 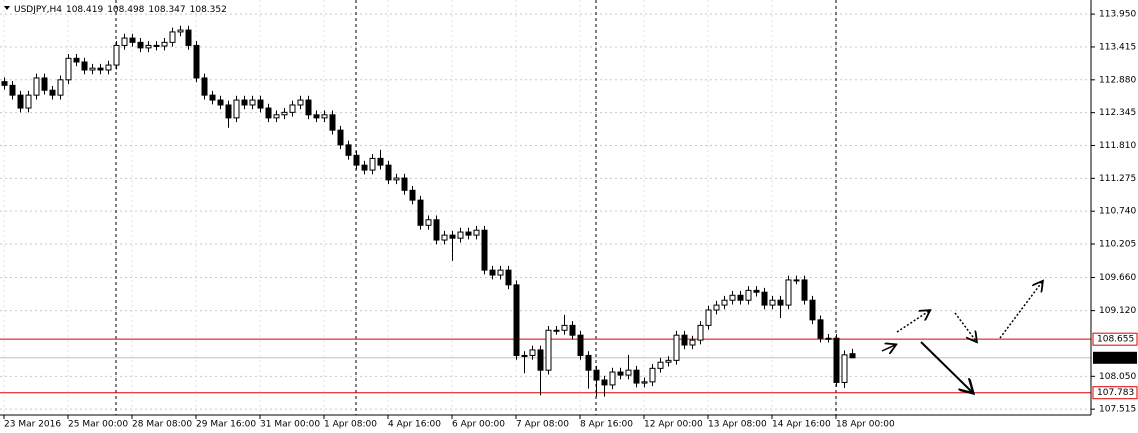 I want to click on x-tick-label: 7 Apr 08:00, so click(x=542, y=425).